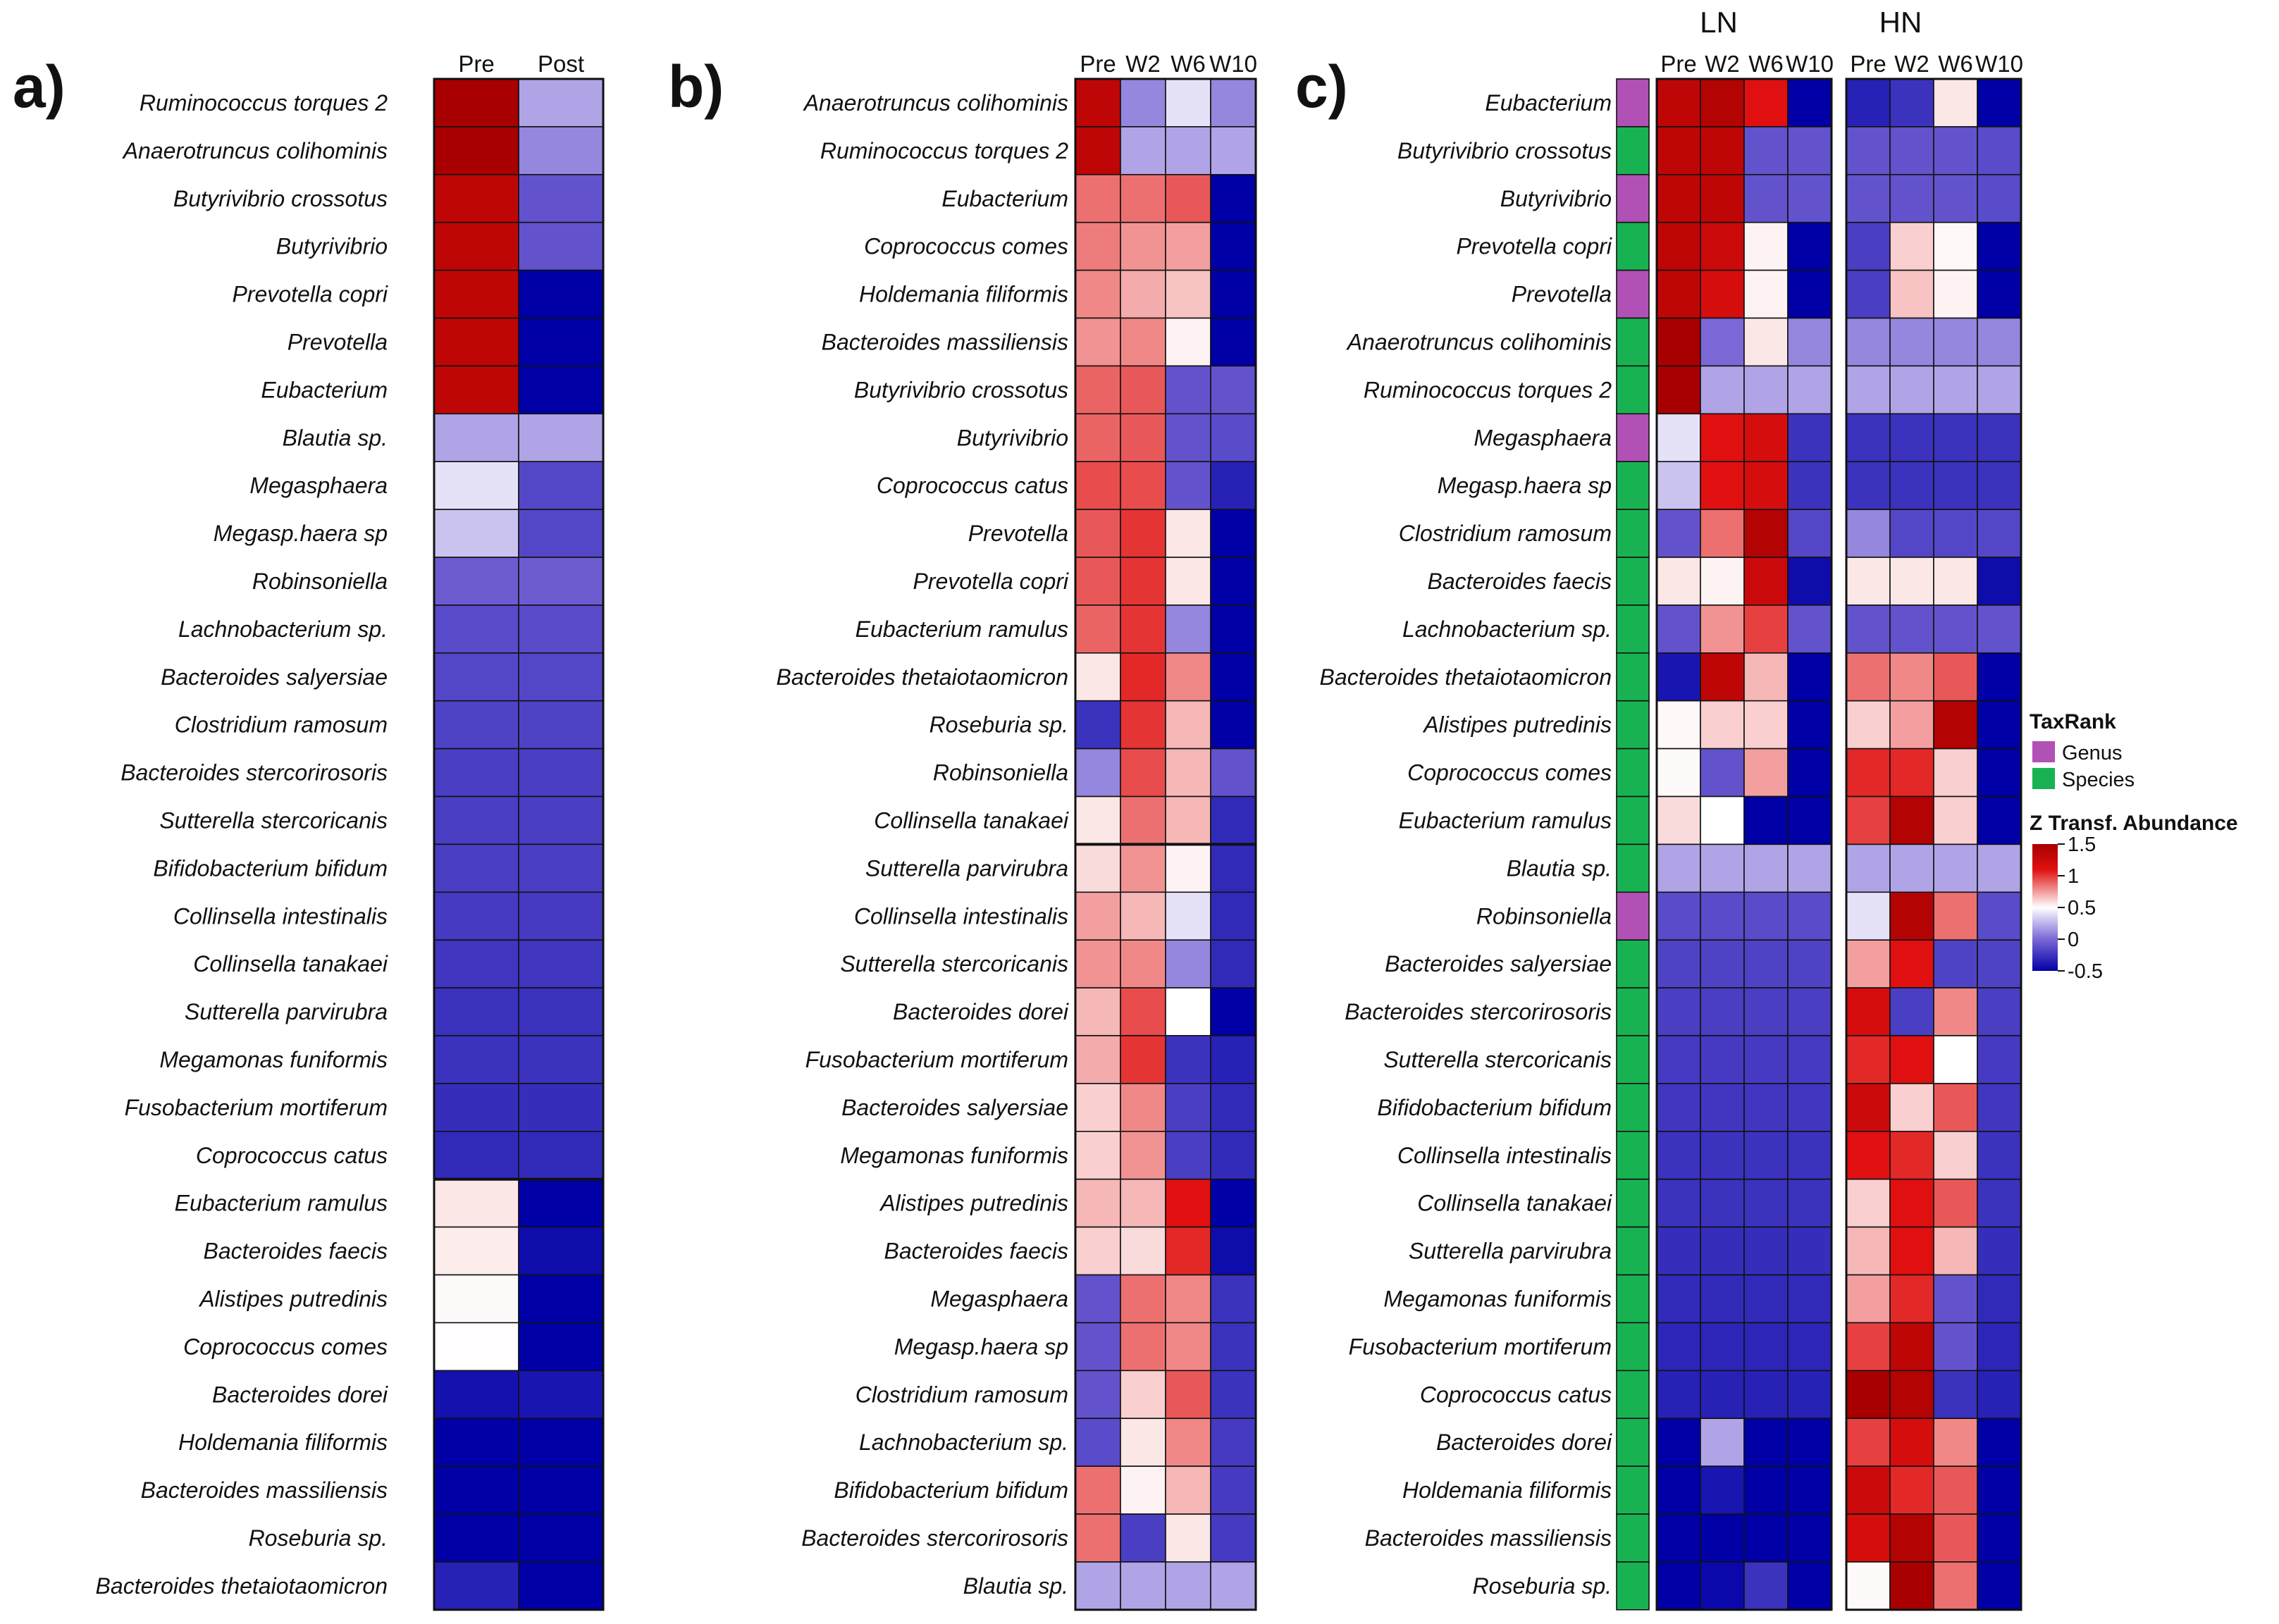 This screenshot has height=1624, width=2279. I want to click on panel-b-letter: b), so click(696, 87).